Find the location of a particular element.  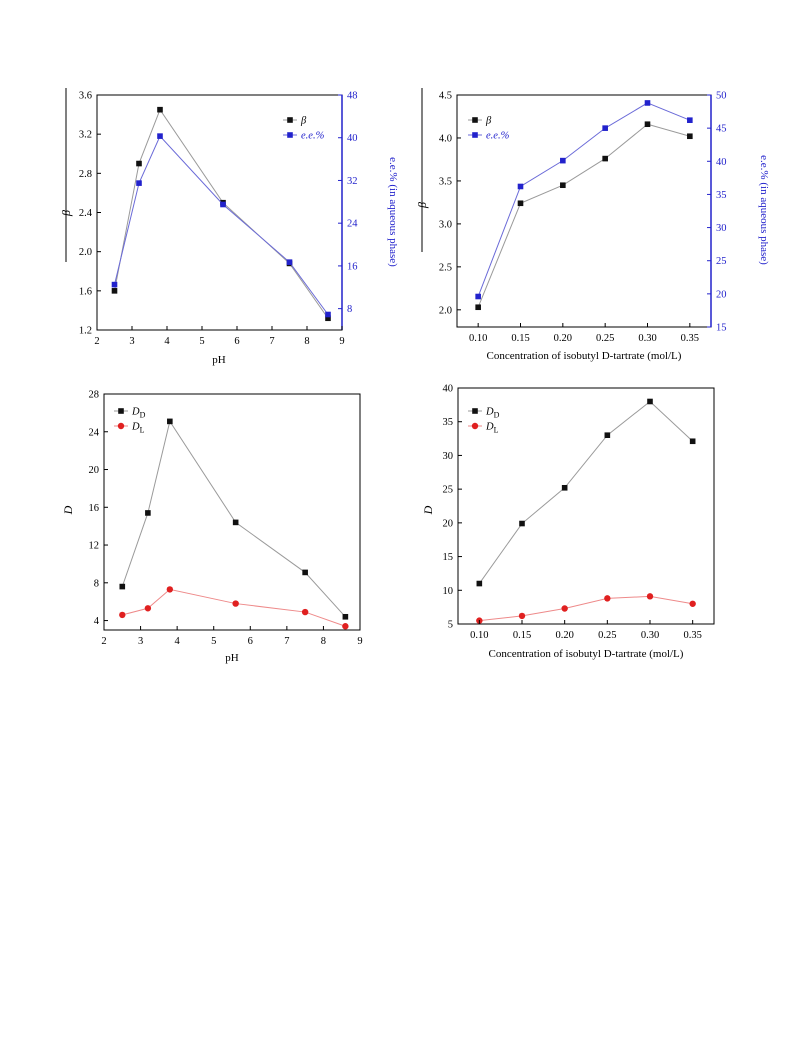

x-tick-label: 0.10 is located at coordinates (479, 635).